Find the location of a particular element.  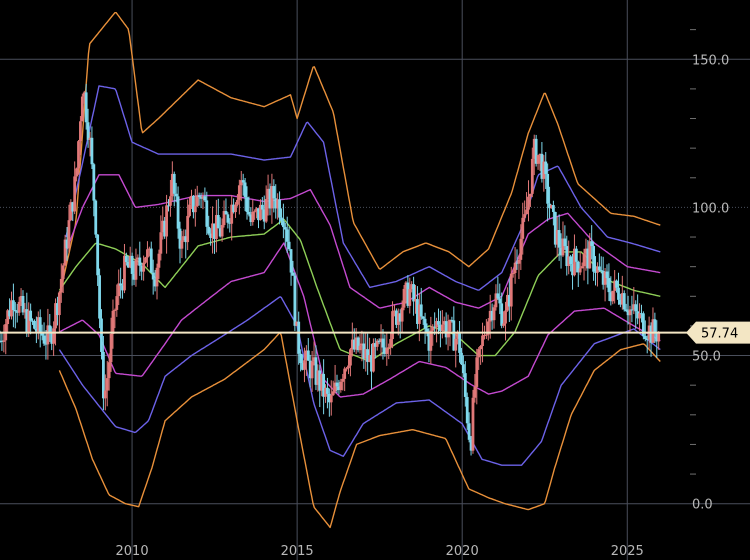

x-tick-label-2025: 2025 is located at coordinates (627, 551).